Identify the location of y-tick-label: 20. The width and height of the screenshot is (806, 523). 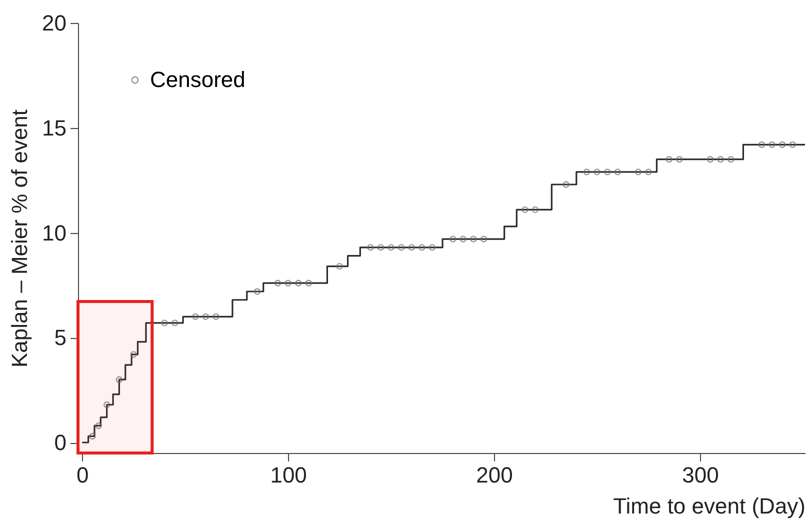
(54, 23).